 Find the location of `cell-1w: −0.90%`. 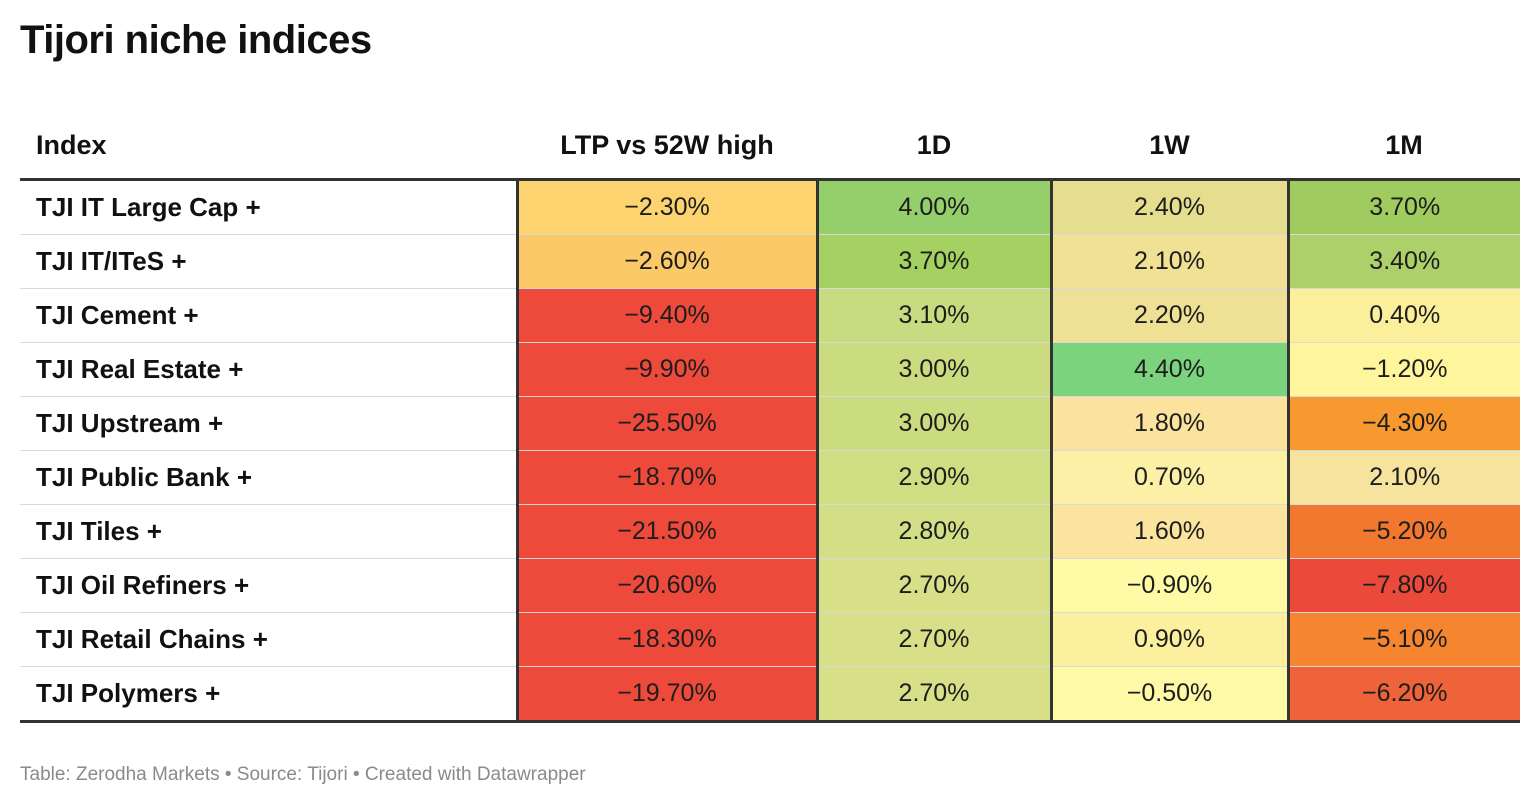

cell-1w: −0.90% is located at coordinates (1168, 585).